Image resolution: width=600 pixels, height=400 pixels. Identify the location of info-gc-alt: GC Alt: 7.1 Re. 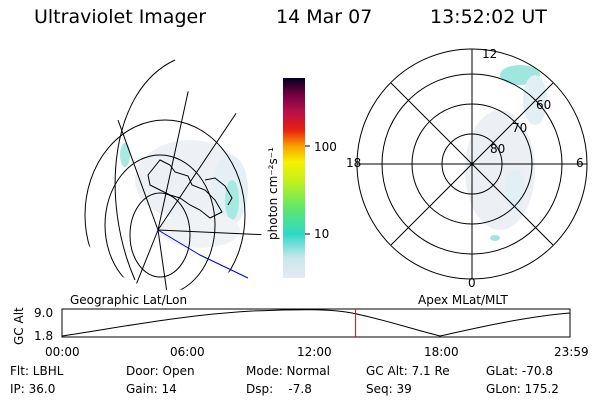
(408, 371).